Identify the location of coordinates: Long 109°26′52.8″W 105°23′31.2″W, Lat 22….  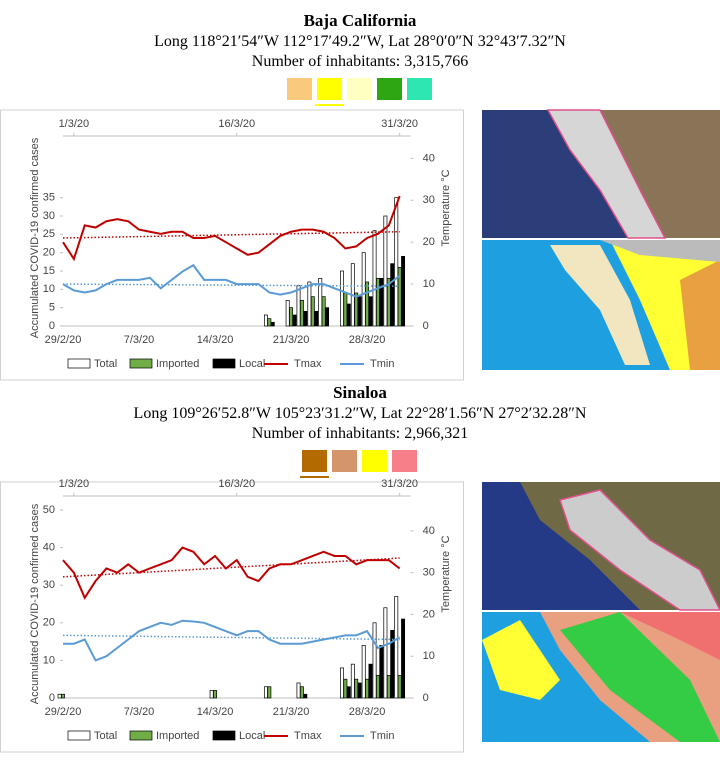
(360, 413).